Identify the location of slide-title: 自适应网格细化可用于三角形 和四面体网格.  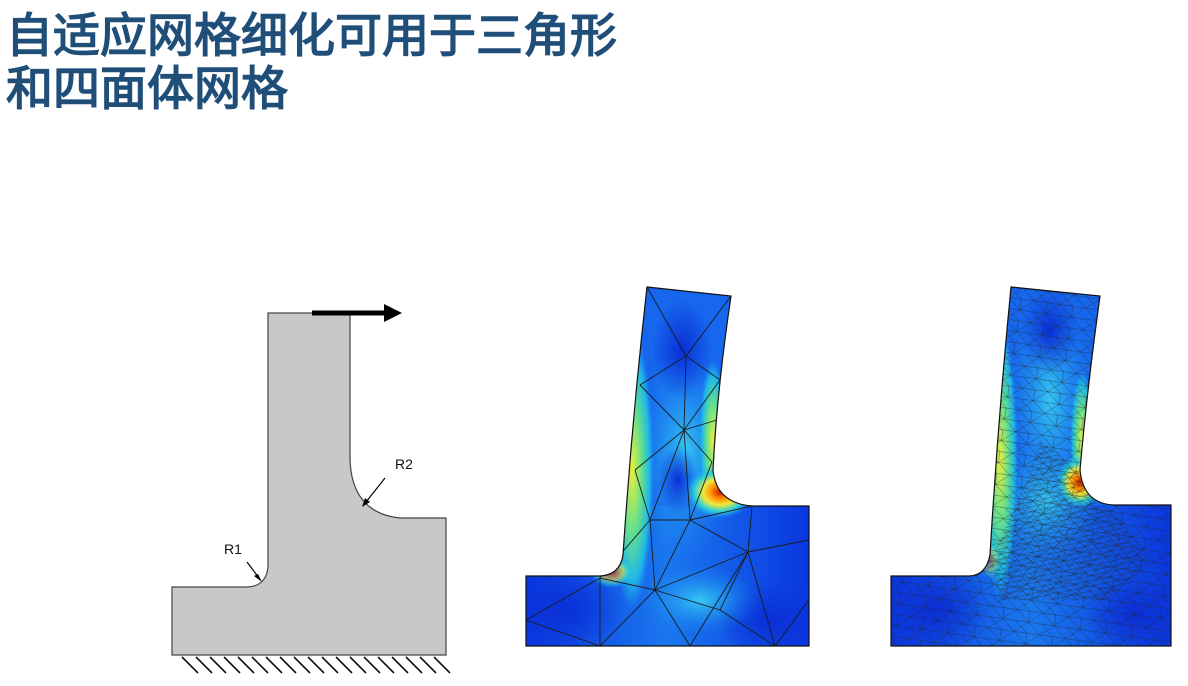
(311, 63).